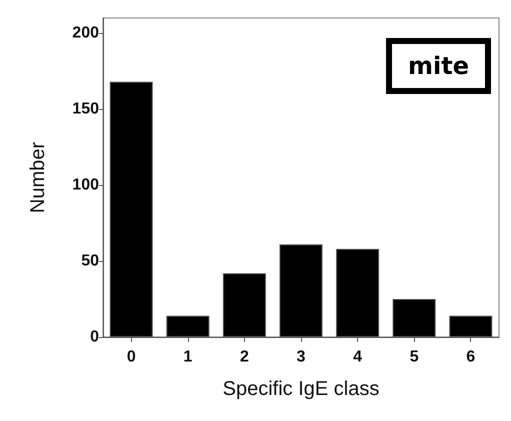 This screenshot has height=421, width=511. What do you see at coordinates (414, 357) in the screenshot?
I see `x-tick-label: 5` at bounding box center [414, 357].